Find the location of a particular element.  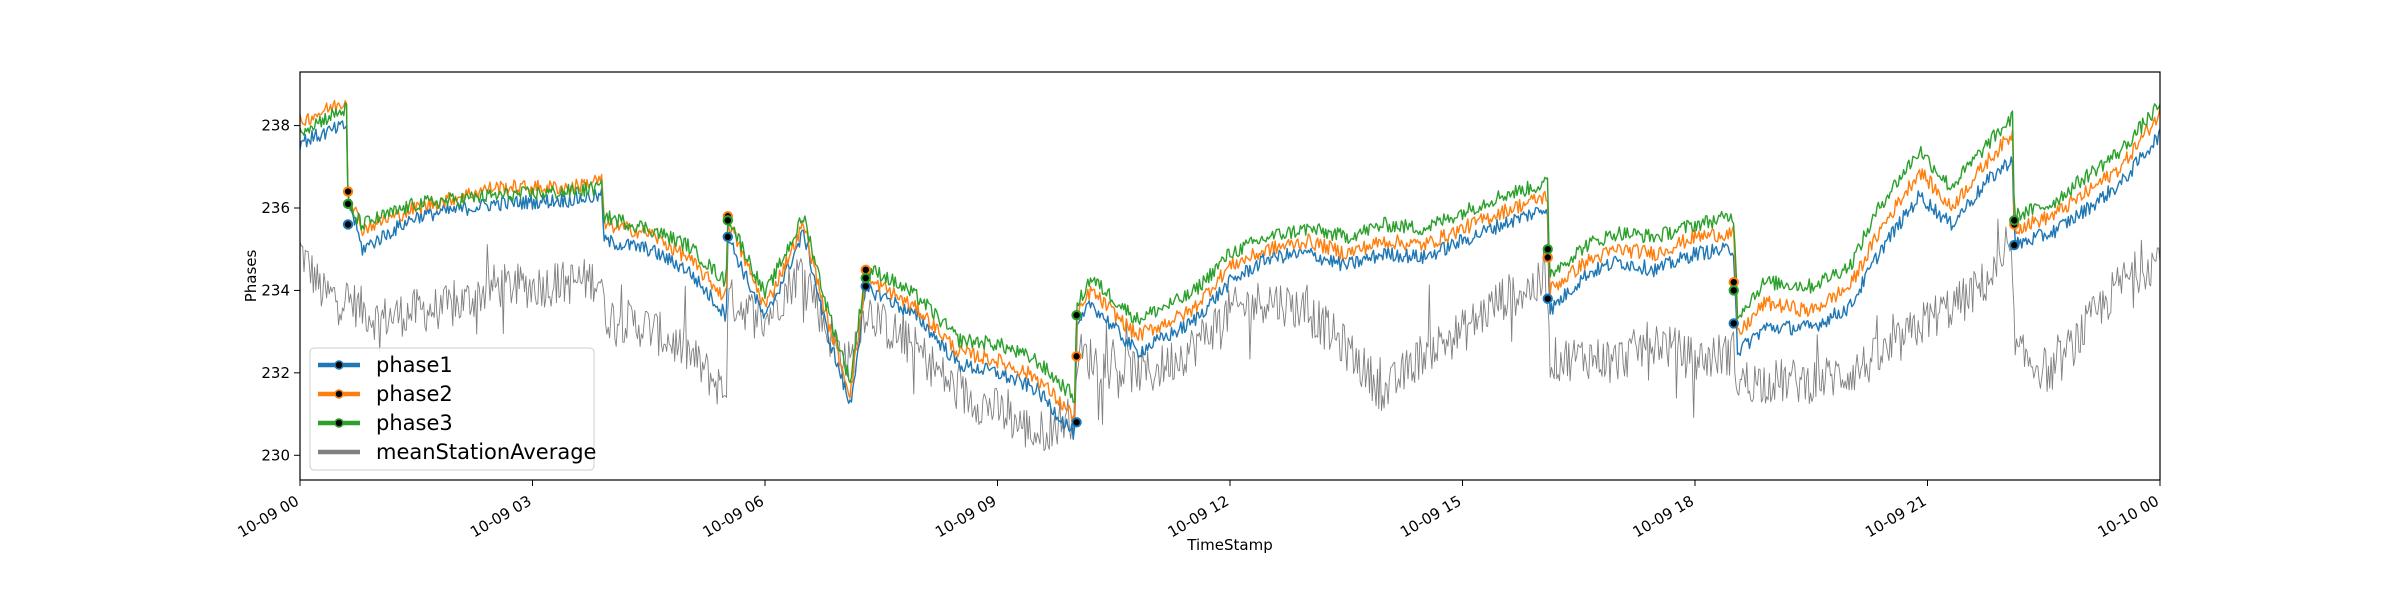

legend-label-phase1: phase1 is located at coordinates (414, 365).